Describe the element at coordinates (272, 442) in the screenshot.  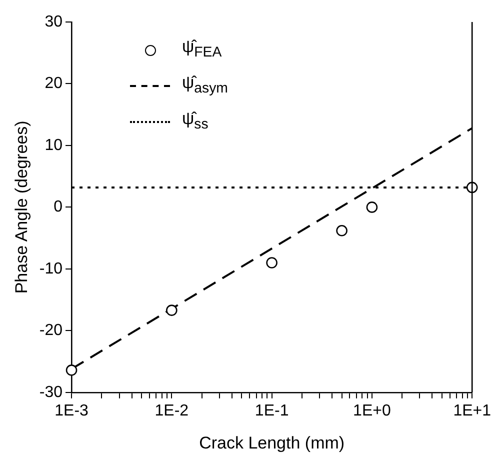
I see `x-axis-title: Crack Length (mm)` at that location.